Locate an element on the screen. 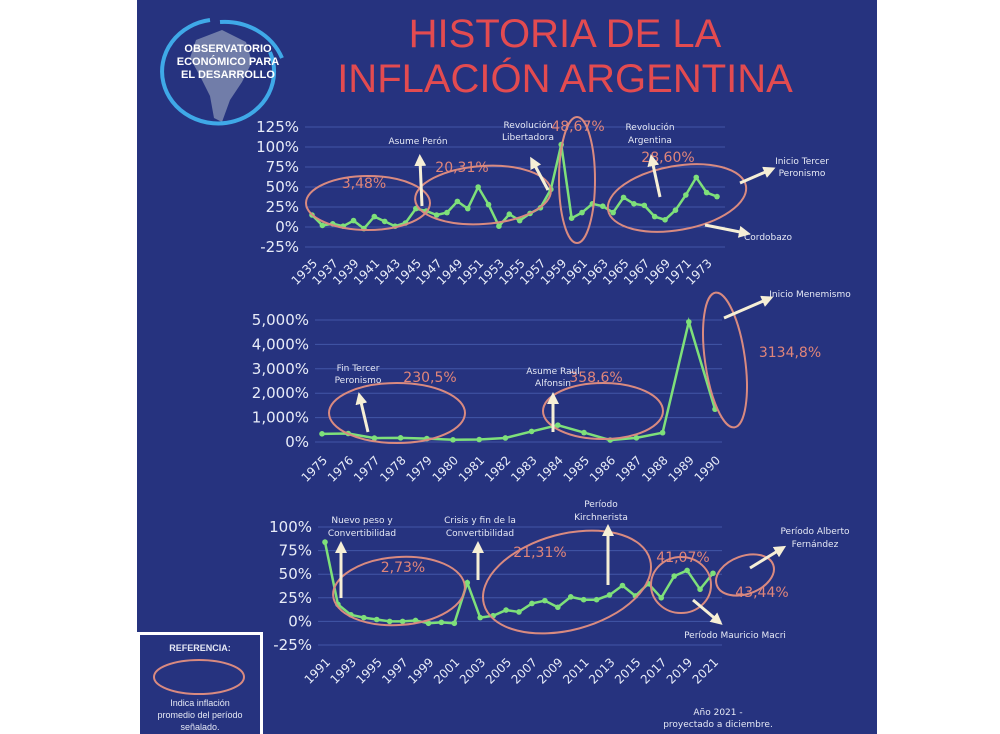  logo-text: OBSERVATORIO is located at coordinates (228, 49).